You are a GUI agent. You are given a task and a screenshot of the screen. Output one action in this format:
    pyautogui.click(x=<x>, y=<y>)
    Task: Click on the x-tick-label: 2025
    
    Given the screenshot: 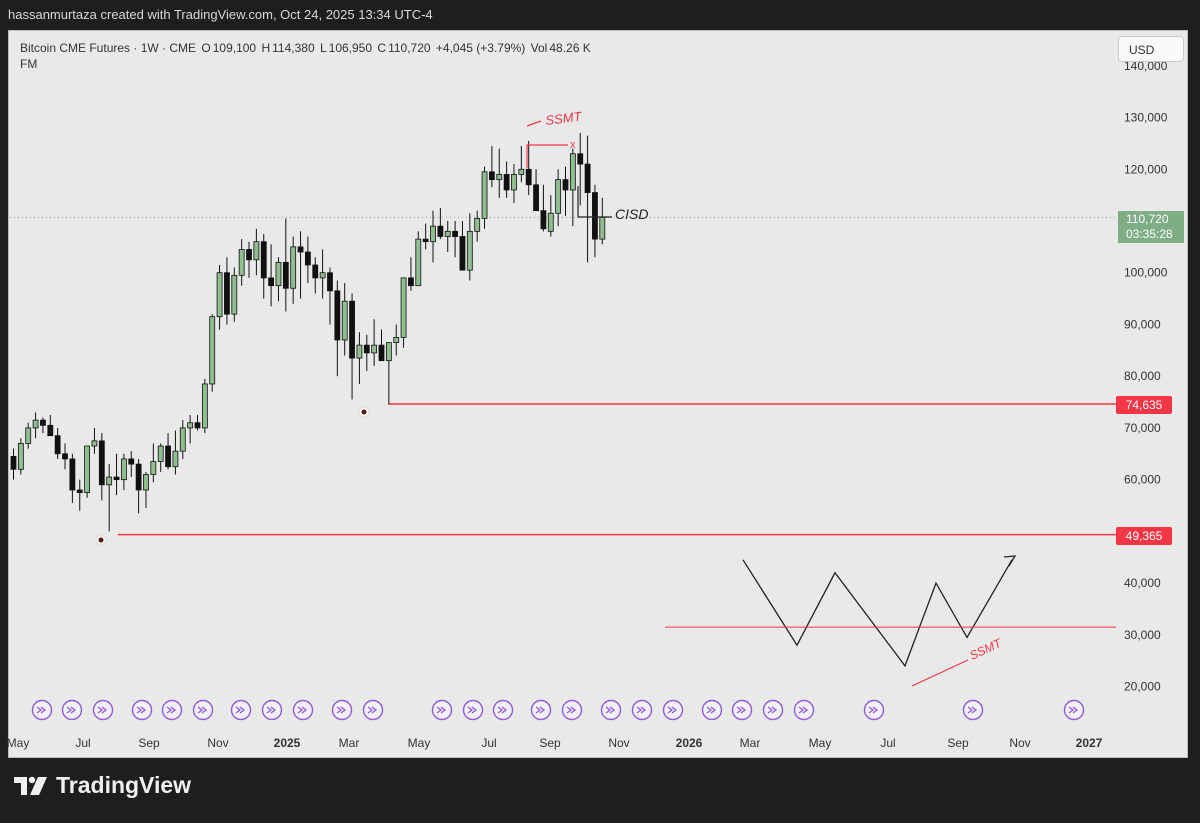 What is the action you would take?
    pyautogui.click(x=287, y=743)
    